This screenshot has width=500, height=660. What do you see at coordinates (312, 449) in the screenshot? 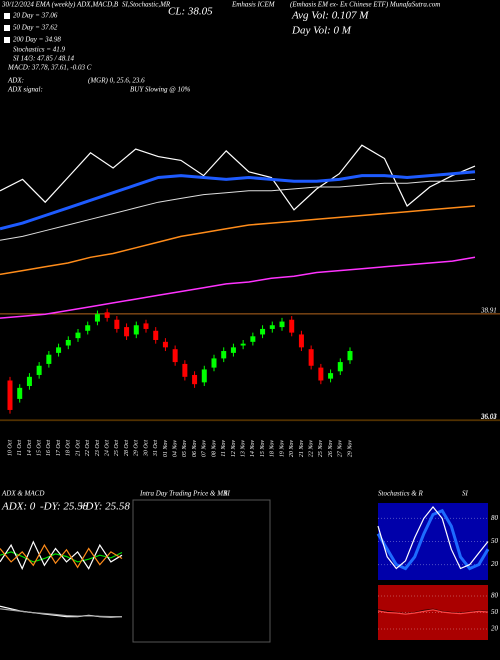
I see `x-tick-label: 22 Nov` at bounding box center [312, 449].